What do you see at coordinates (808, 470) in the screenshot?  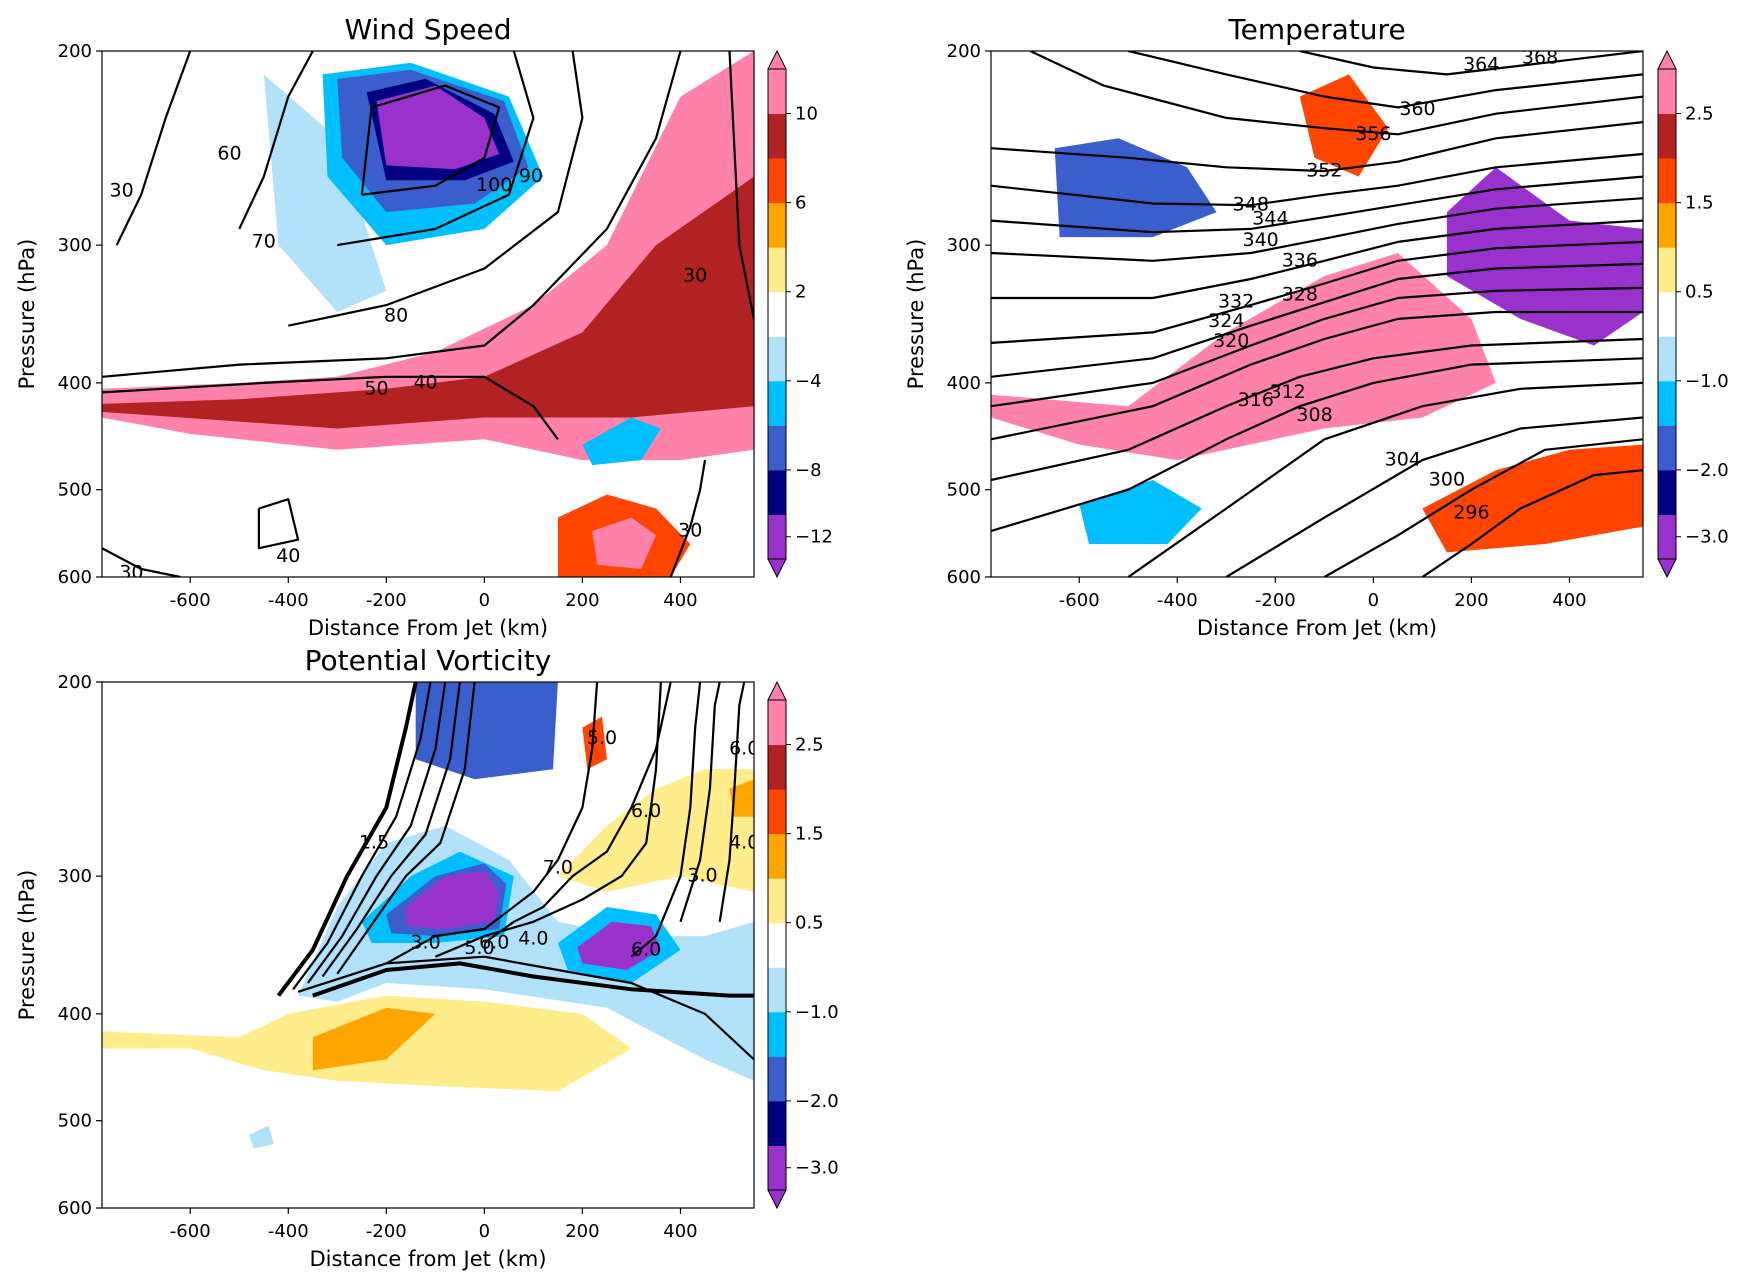 I see `colorbar-tick-label-4: −8` at bounding box center [808, 470].